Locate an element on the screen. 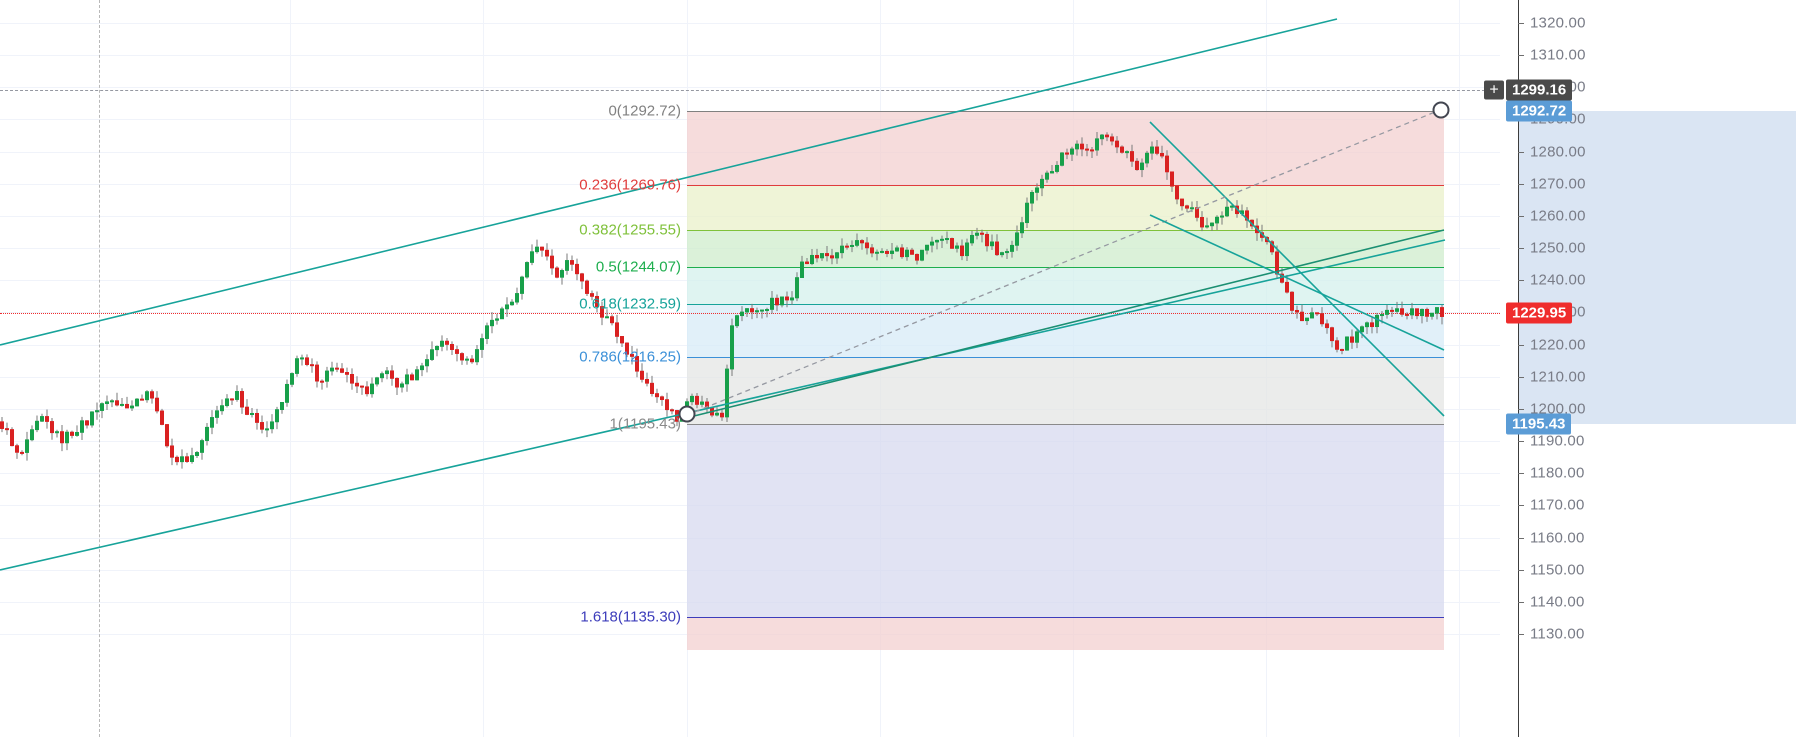  add-alert-button: + is located at coordinates (1494, 90).